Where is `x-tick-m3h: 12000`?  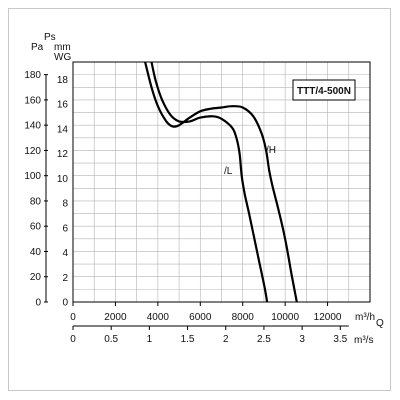 x-tick-m3h: 12000 is located at coordinates (328, 317).